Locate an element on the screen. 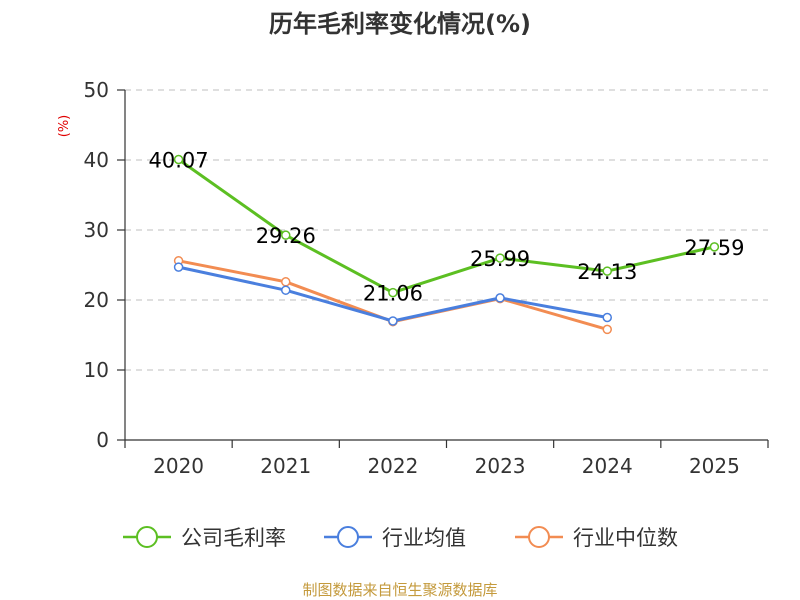 The width and height of the screenshot is (800, 600). y-tick-label: 30 is located at coordinates (96, 230).